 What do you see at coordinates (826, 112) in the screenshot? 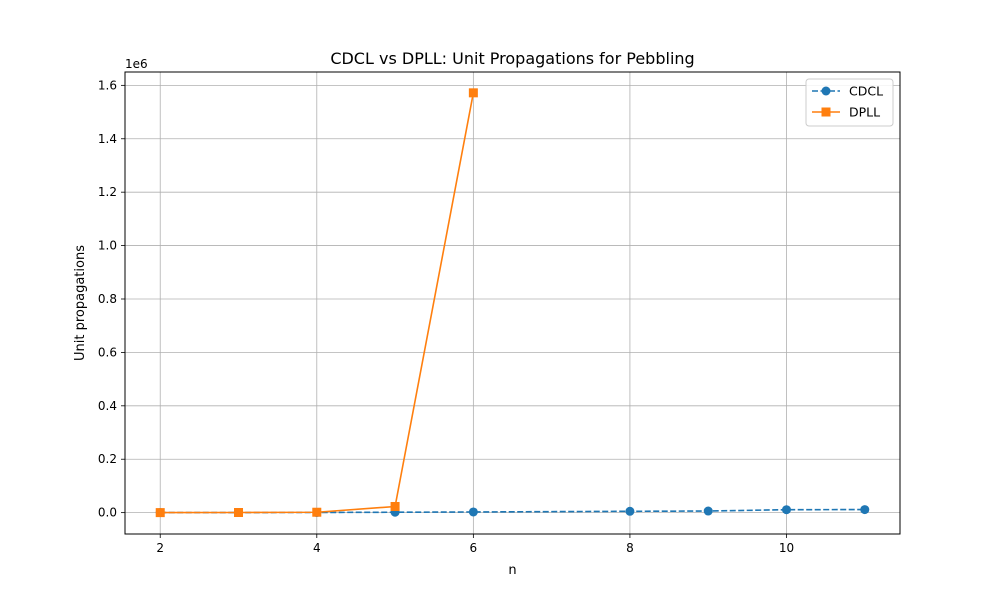
I see `legend-marker-dpll` at bounding box center [826, 112].